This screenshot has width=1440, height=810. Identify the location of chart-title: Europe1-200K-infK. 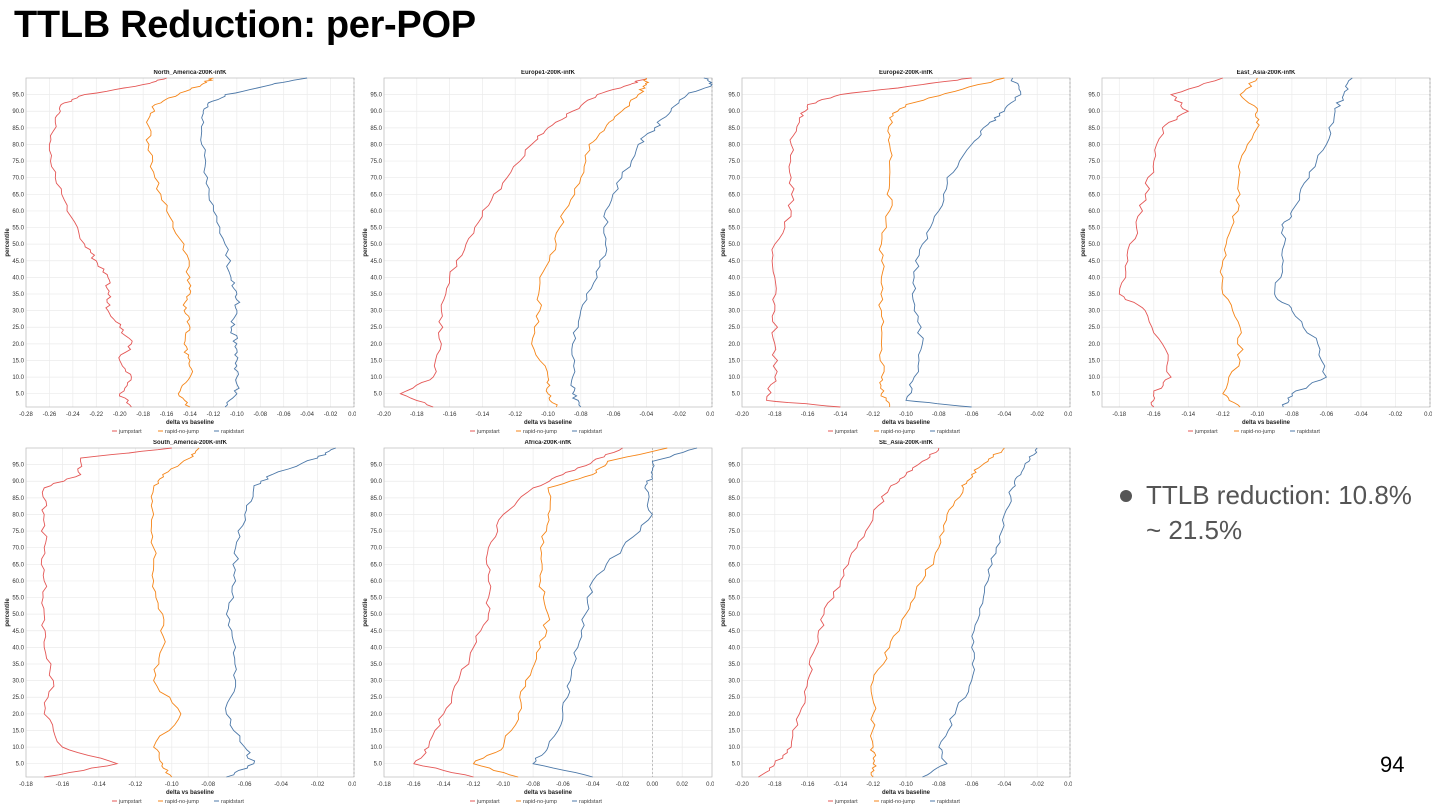
(548, 73).